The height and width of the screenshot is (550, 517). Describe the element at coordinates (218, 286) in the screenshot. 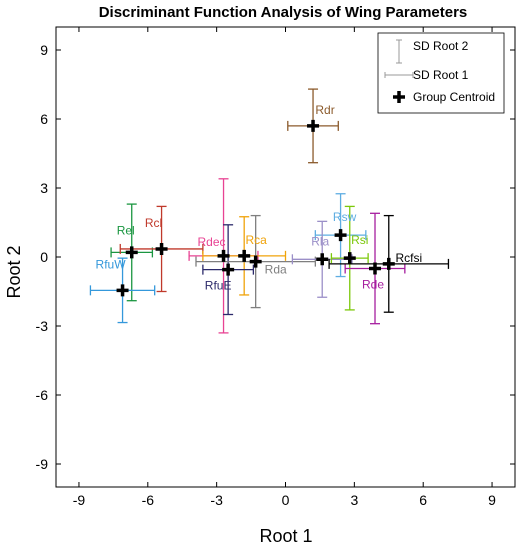

I see `point-label-rfue: RfuE` at that location.